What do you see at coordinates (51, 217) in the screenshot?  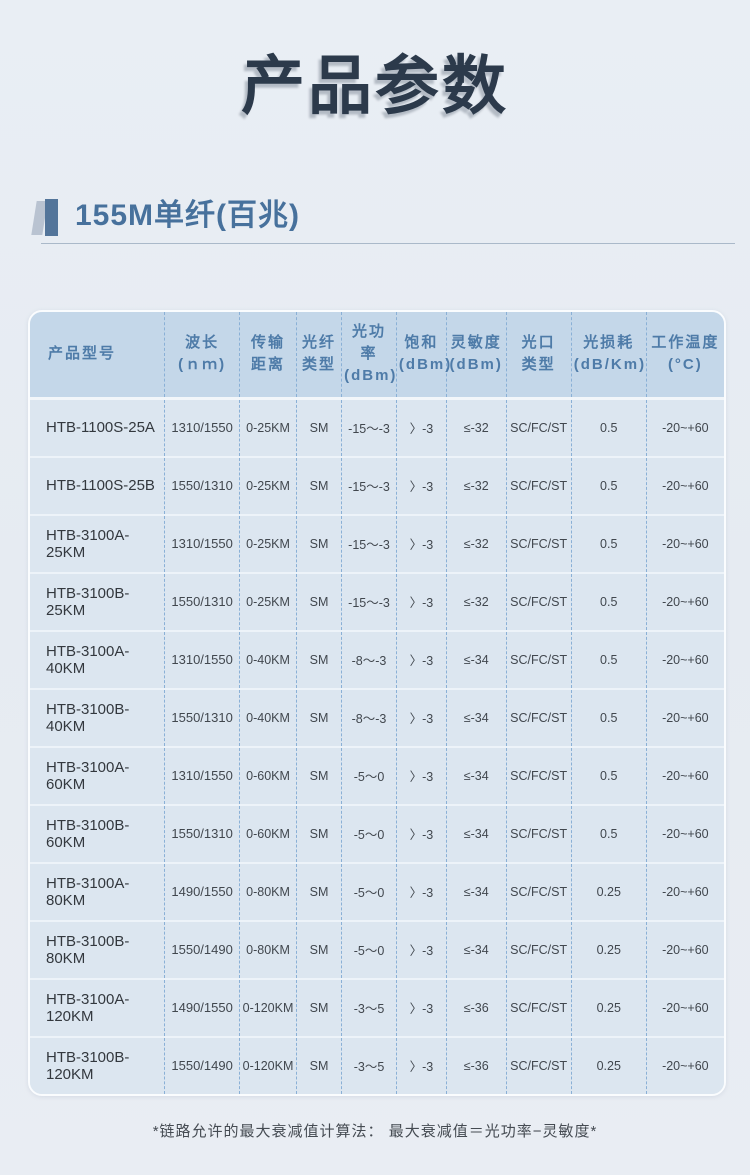 I see `accent-bar-dark` at bounding box center [51, 217].